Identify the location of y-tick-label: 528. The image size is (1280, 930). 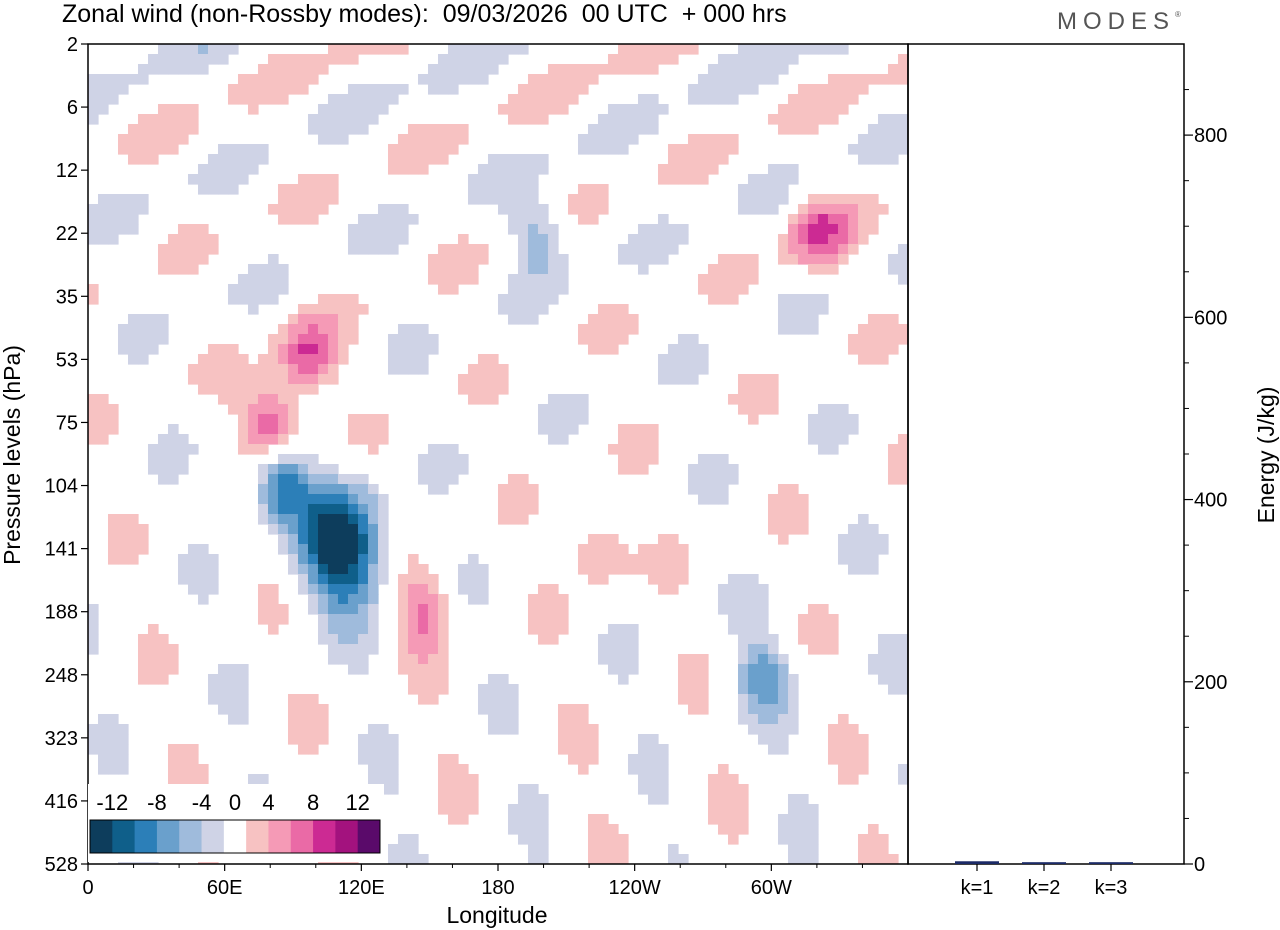
(61, 865).